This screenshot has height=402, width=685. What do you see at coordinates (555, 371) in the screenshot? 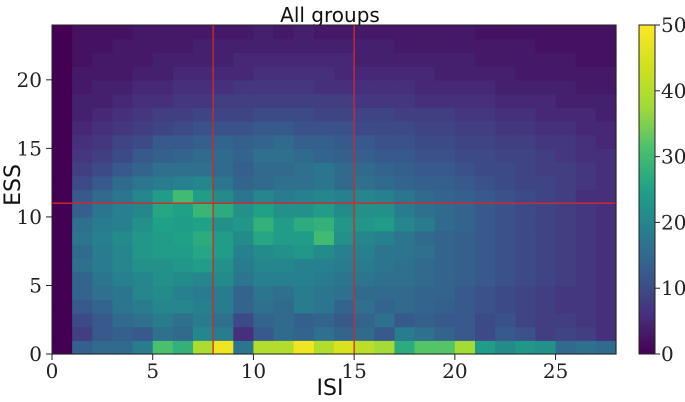
I see `x-tick-label: 25` at bounding box center [555, 371].